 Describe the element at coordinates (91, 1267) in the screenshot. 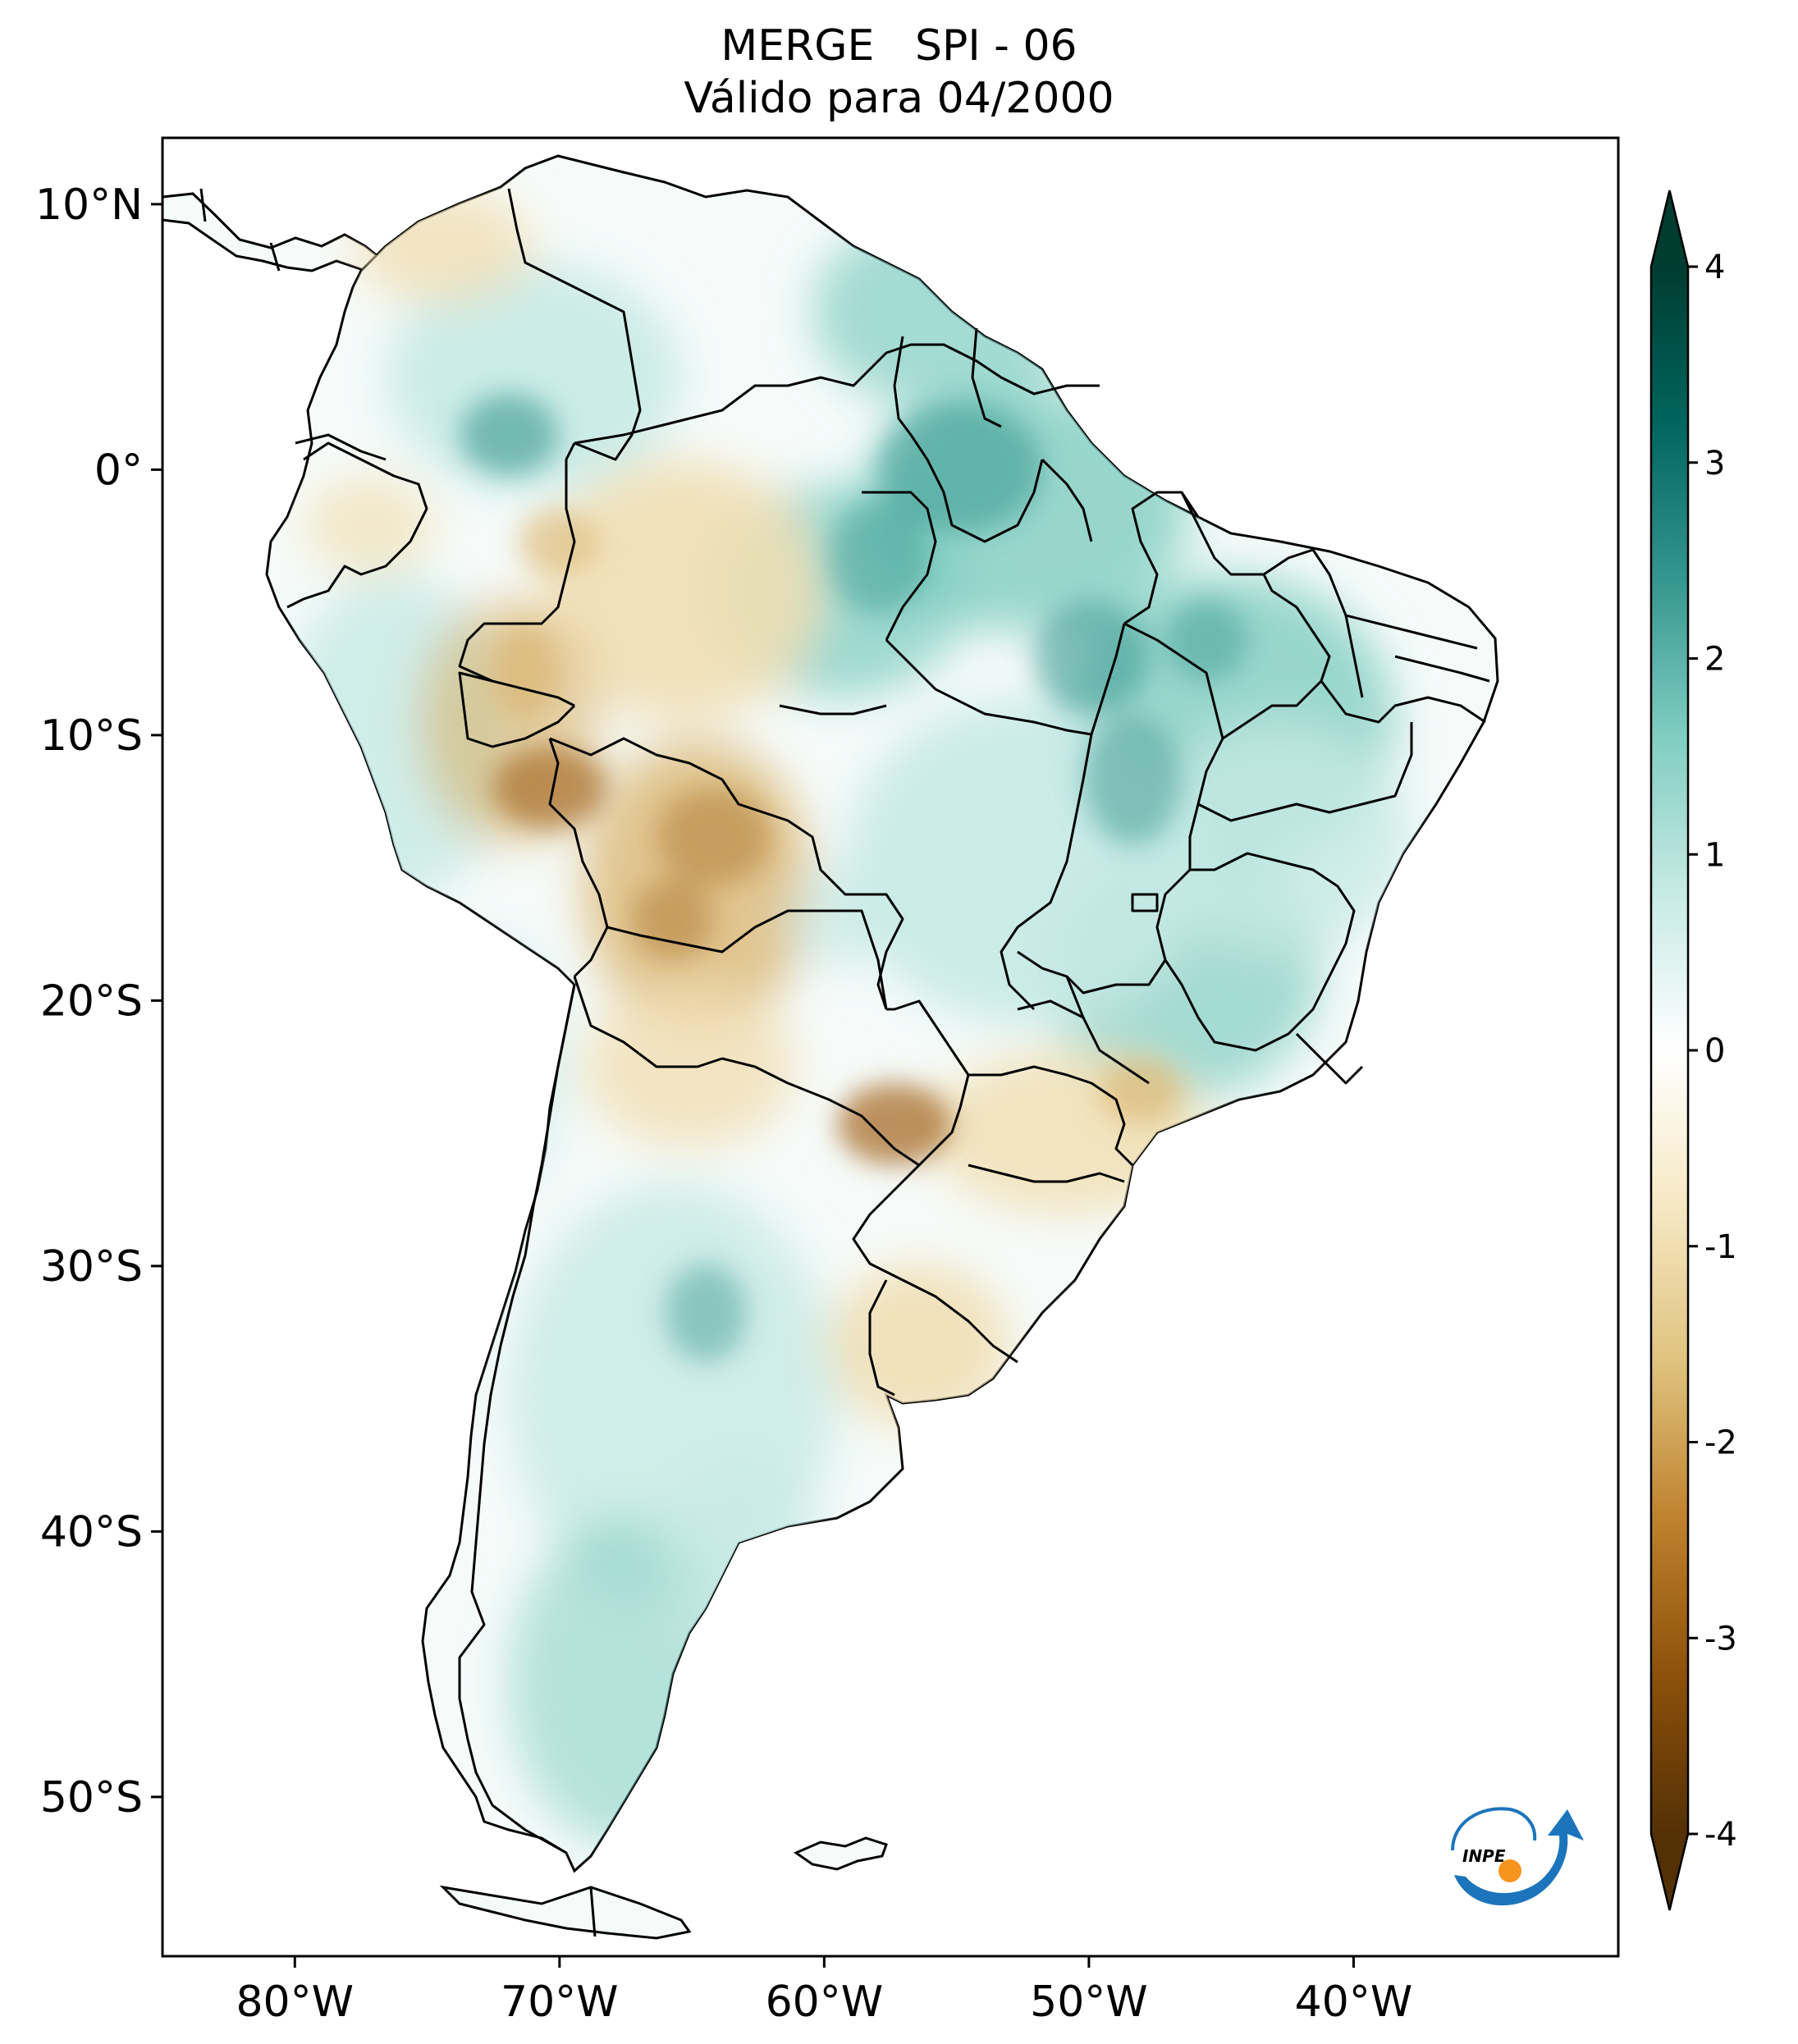

I see `y-tick-label: 30°S` at that location.